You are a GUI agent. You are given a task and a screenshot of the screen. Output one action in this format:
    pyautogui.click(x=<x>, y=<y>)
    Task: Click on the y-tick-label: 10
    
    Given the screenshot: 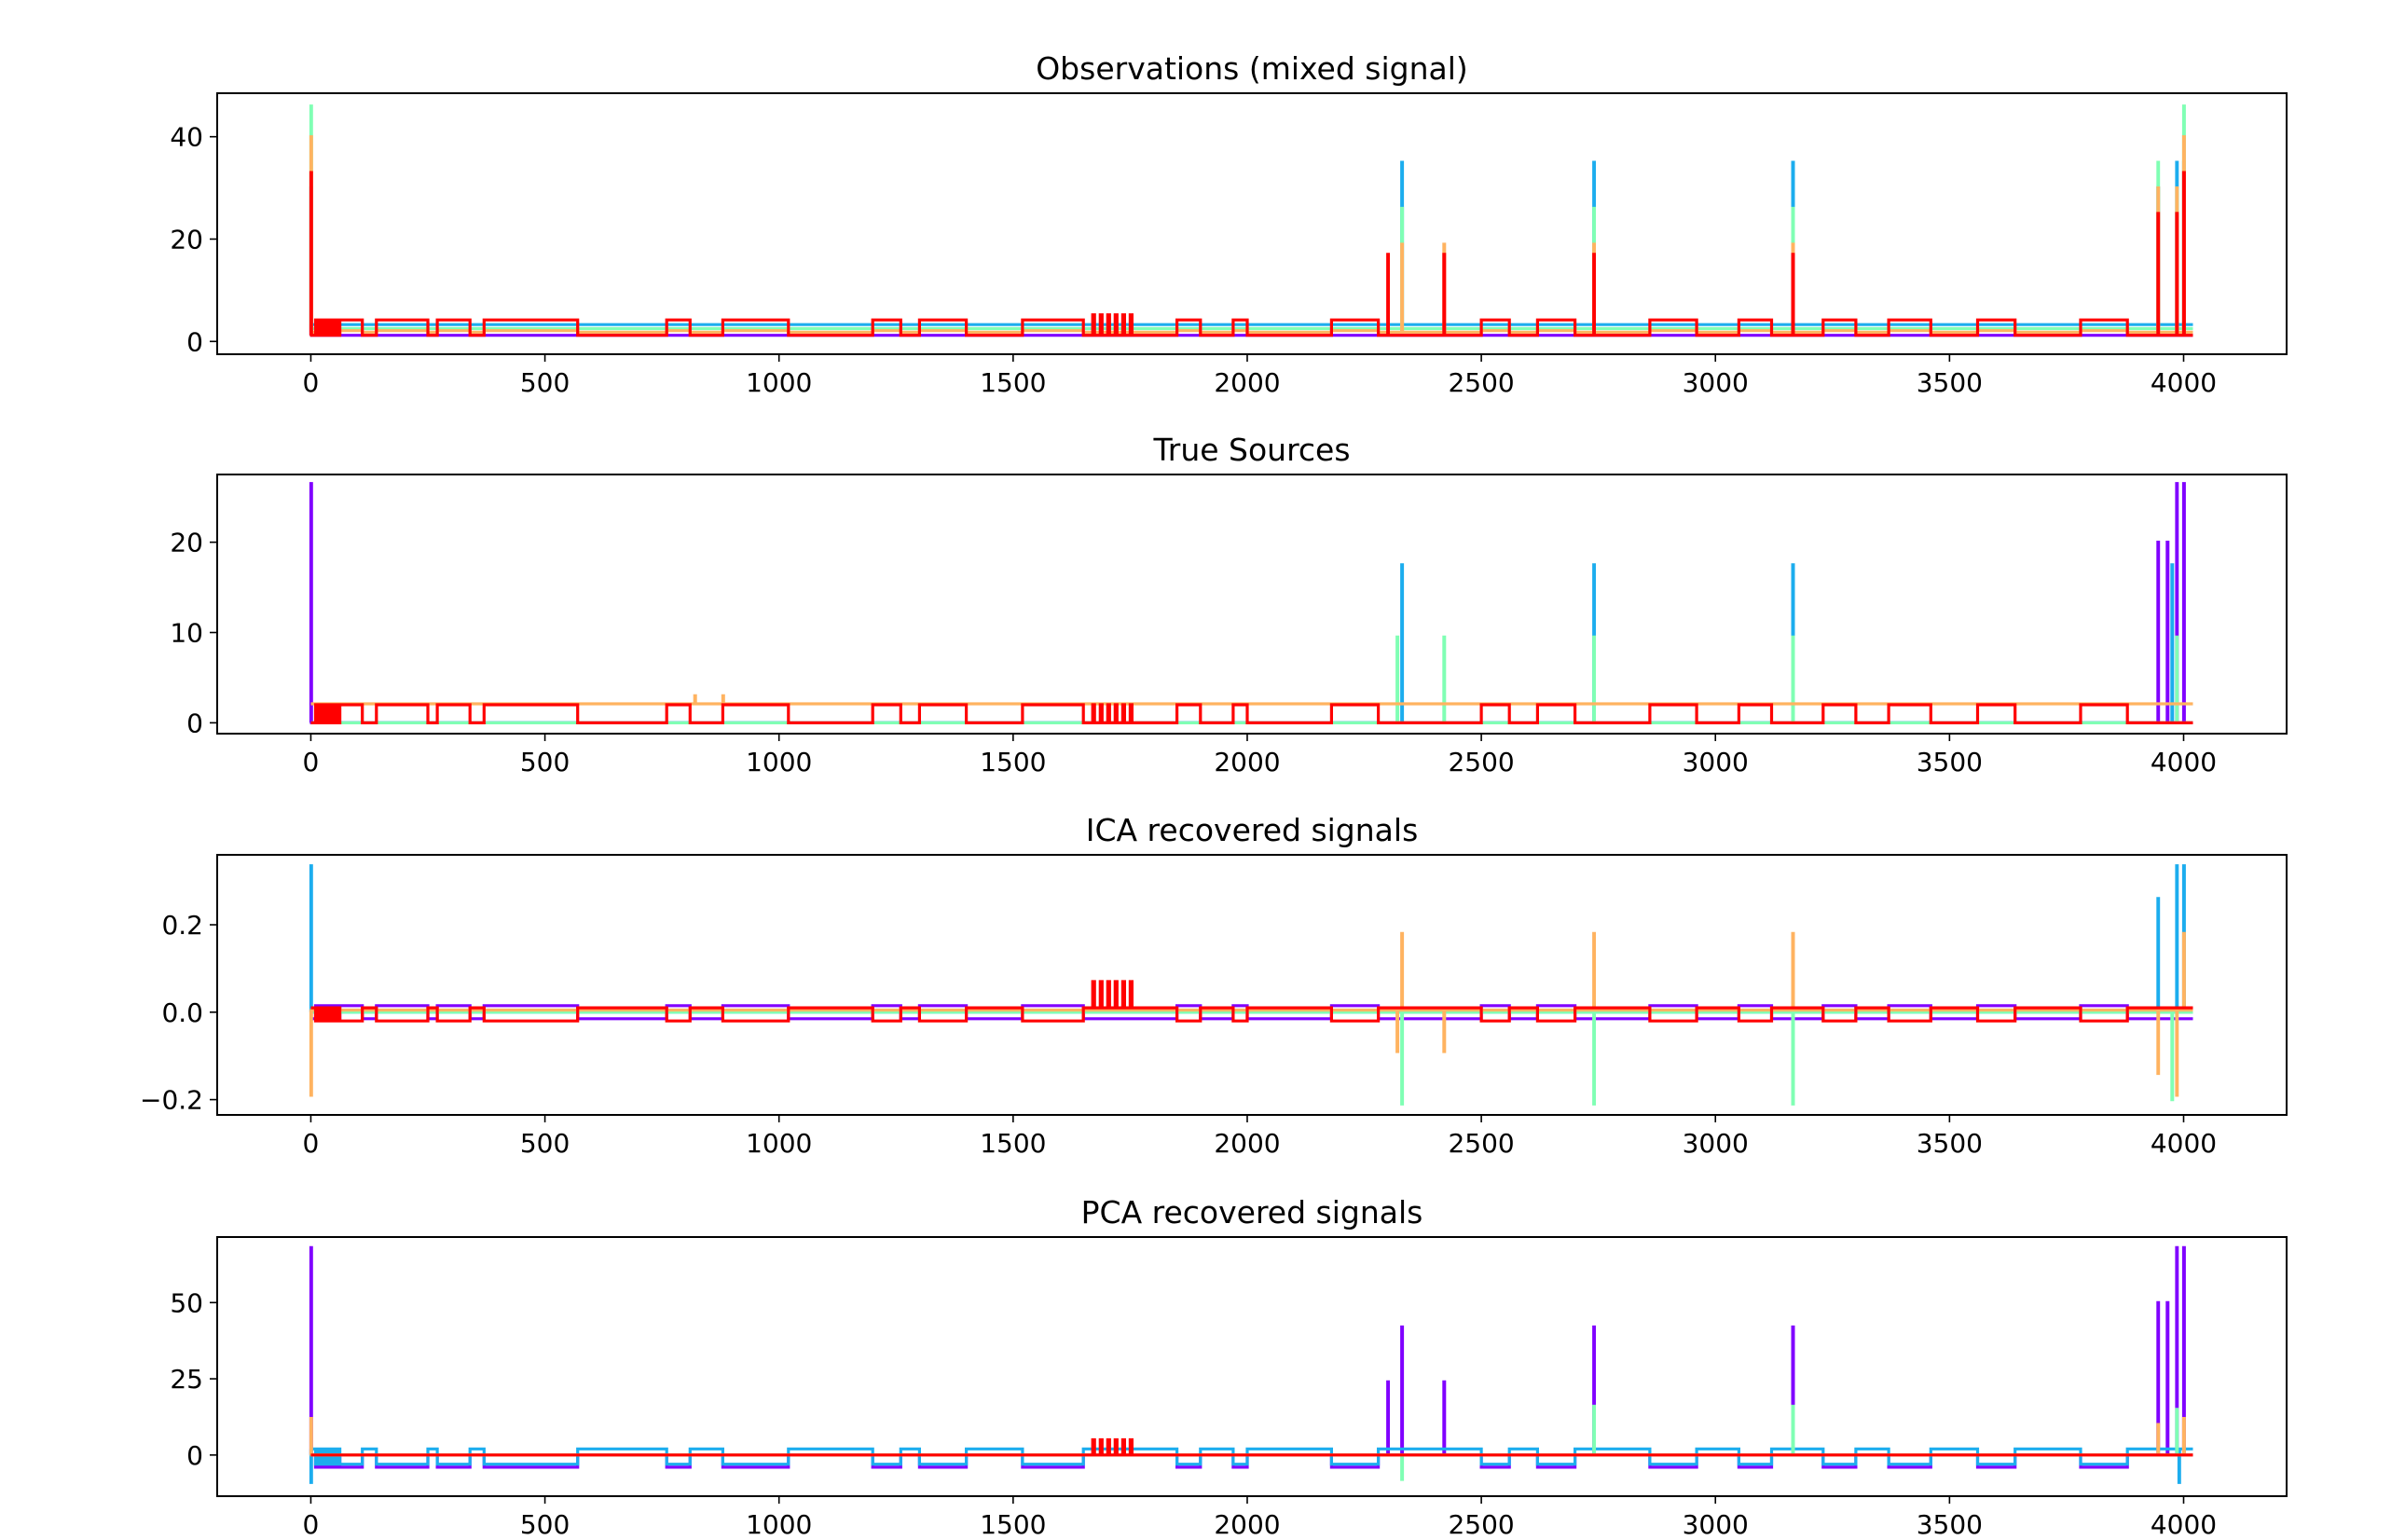 What is the action you would take?
    pyautogui.click(x=187, y=633)
    